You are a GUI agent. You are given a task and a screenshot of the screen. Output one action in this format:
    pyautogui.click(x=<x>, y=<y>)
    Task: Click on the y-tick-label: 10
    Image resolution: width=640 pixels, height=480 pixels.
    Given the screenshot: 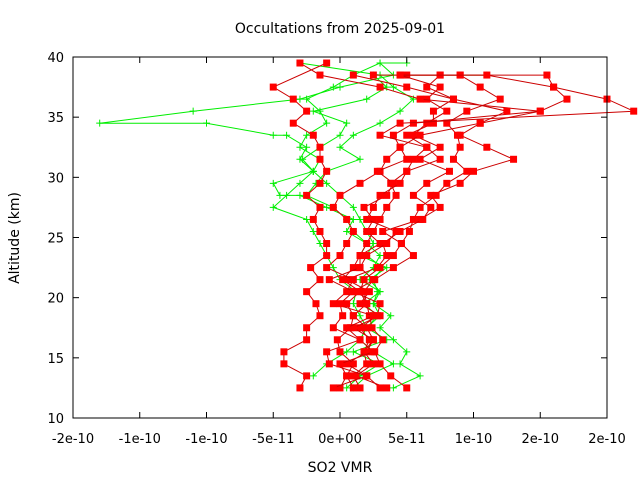 What is the action you would take?
    pyautogui.click(x=55, y=419)
    